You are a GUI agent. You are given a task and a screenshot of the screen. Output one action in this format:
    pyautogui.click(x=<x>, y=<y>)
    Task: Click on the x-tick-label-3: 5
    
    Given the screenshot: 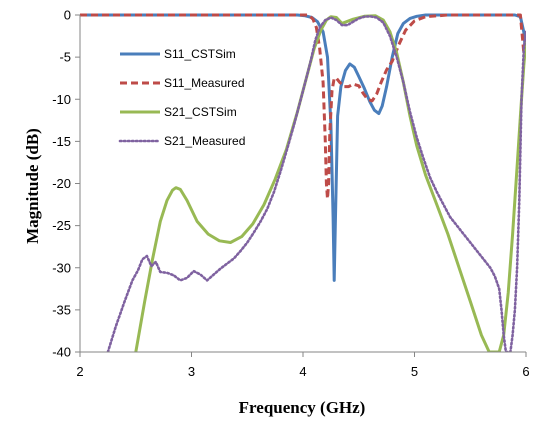 What is the action you would take?
    pyautogui.click(x=414, y=371)
    